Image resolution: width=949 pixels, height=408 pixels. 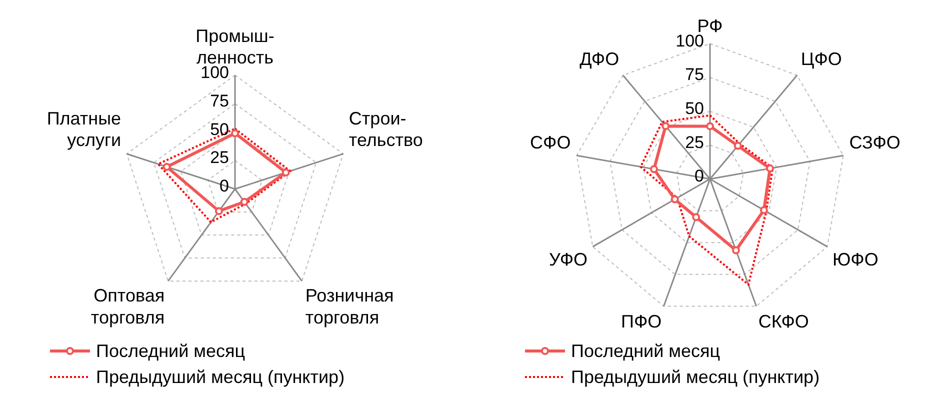 I want to click on spoke-label: СКФО, so click(x=783, y=322).